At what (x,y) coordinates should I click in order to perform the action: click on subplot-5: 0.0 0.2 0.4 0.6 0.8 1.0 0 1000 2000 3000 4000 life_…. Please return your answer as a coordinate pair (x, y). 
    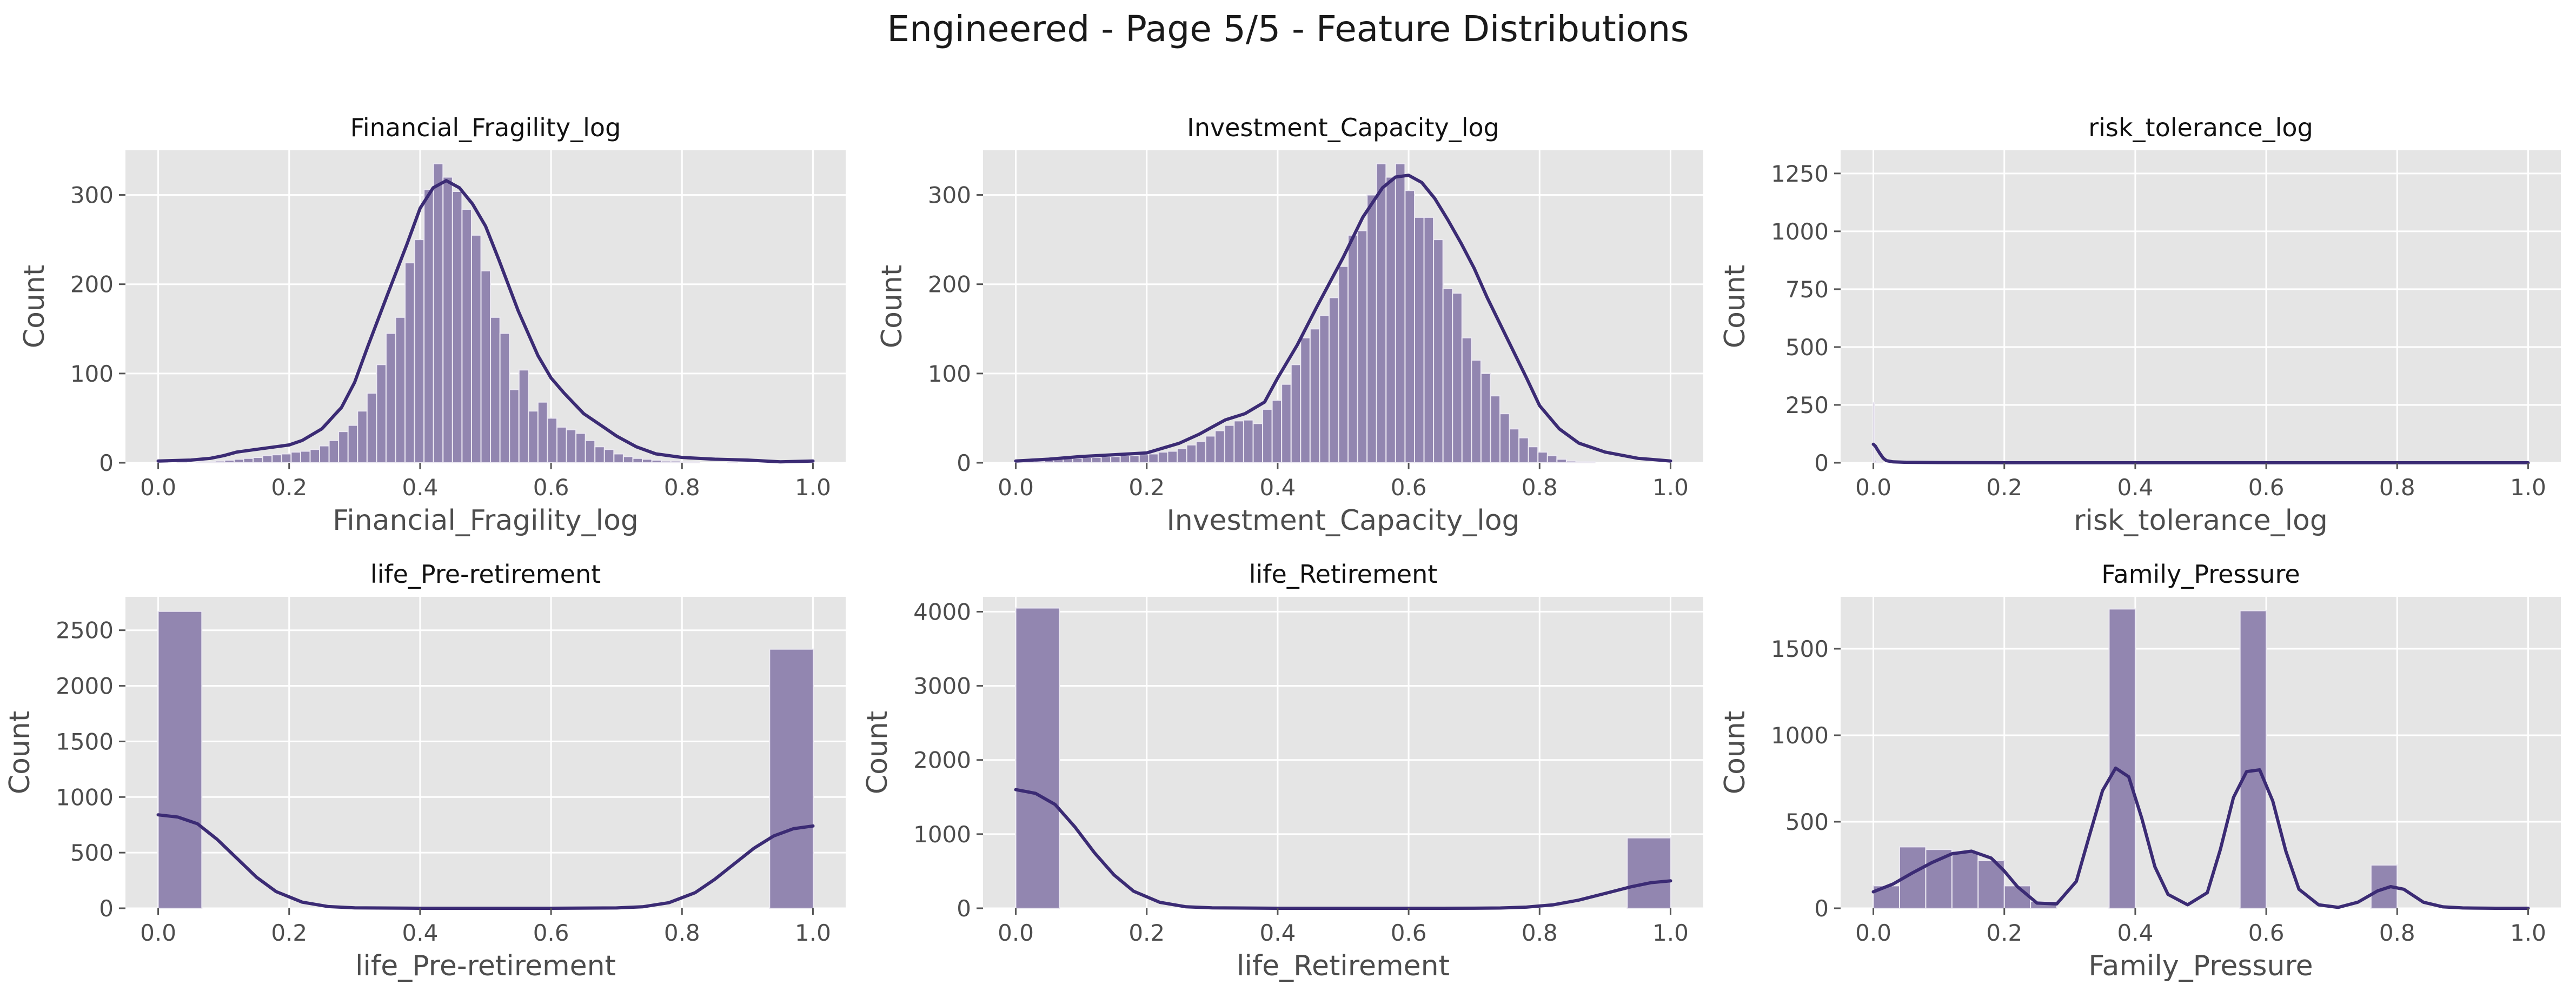
    Looking at the image, I should click on (1282, 771).